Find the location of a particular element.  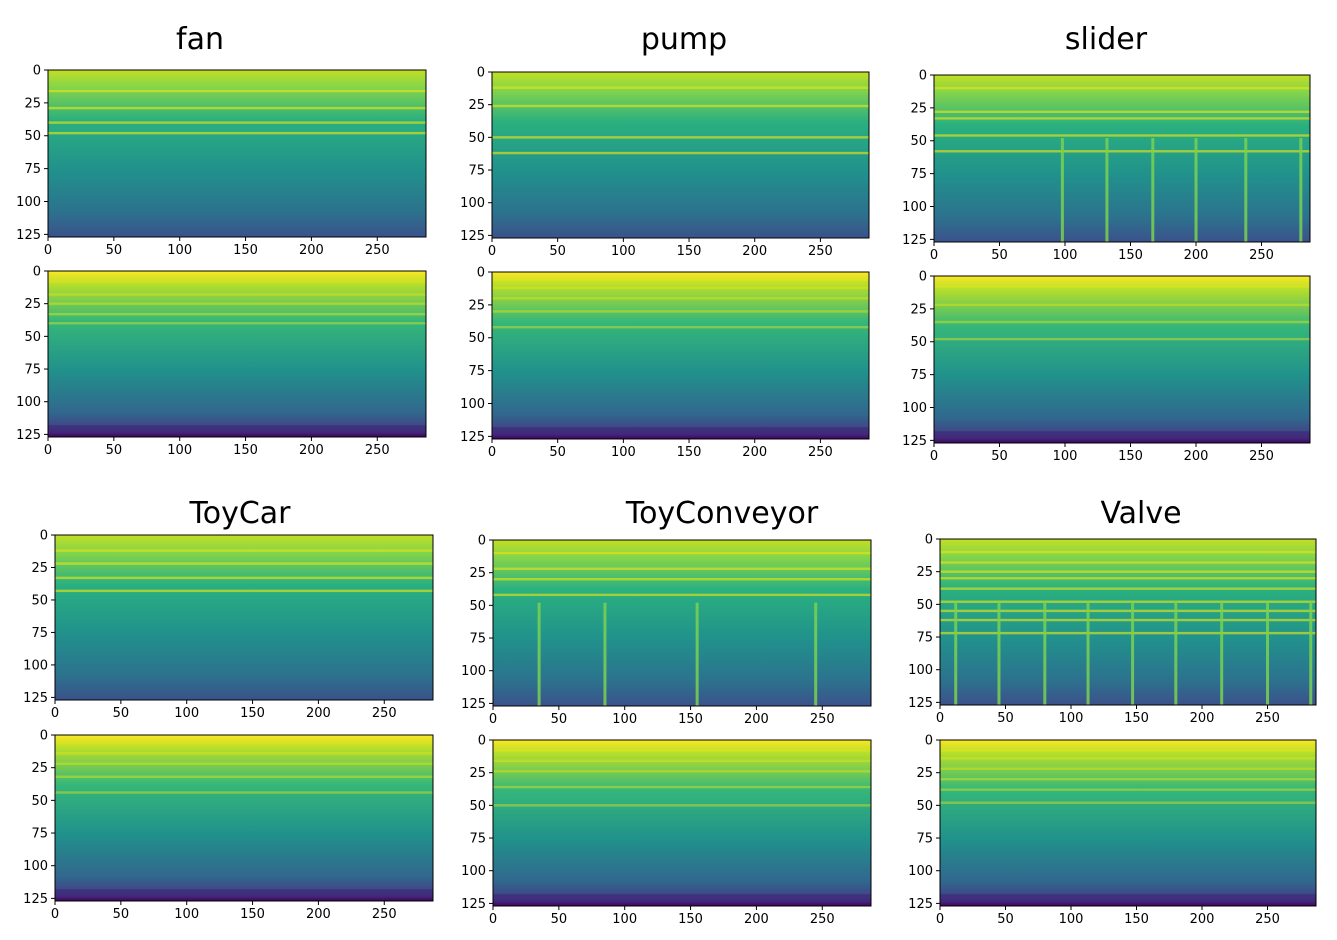

low-energy-band is located at coordinates (237, 431).